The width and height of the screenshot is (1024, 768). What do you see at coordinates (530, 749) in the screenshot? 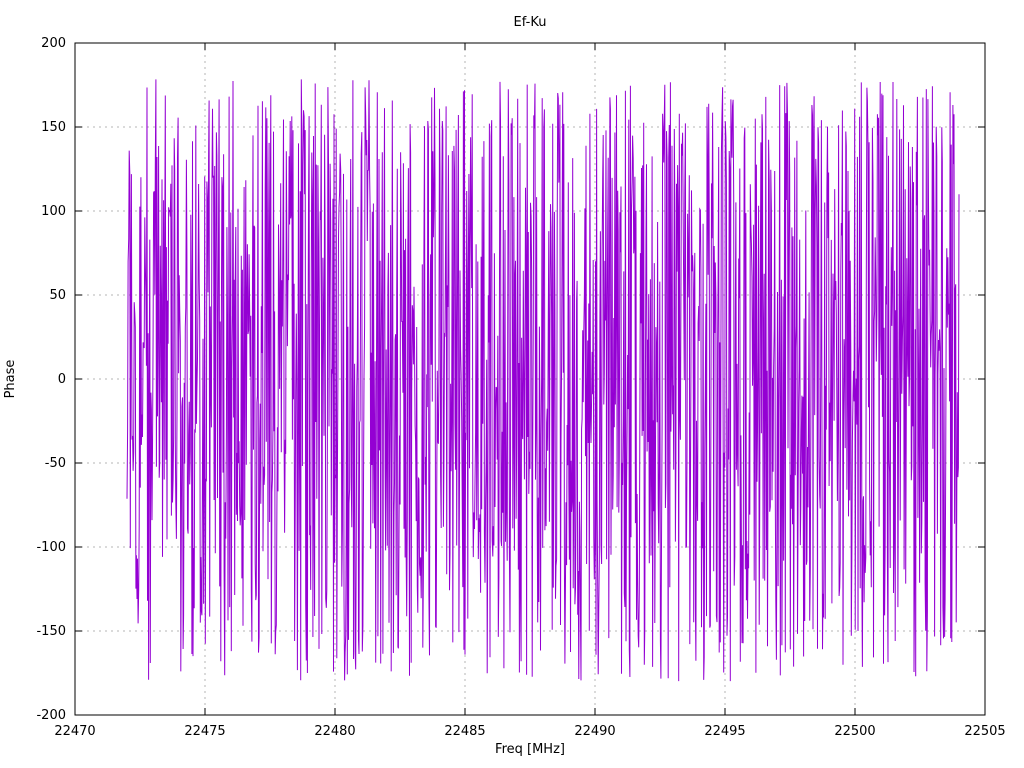
I see `x-axis-label: Freq [MHz]` at bounding box center [530, 749].